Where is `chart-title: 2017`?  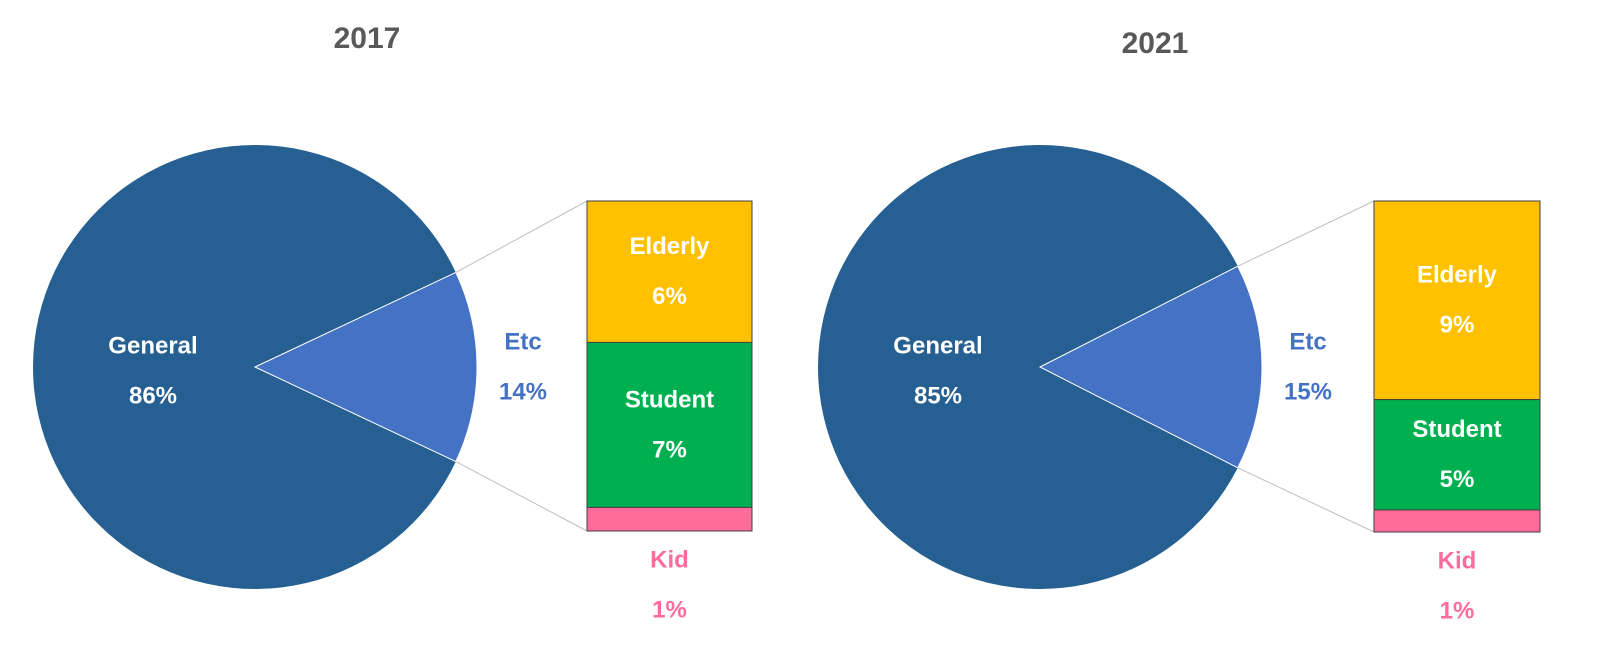 chart-title: 2017 is located at coordinates (367, 38).